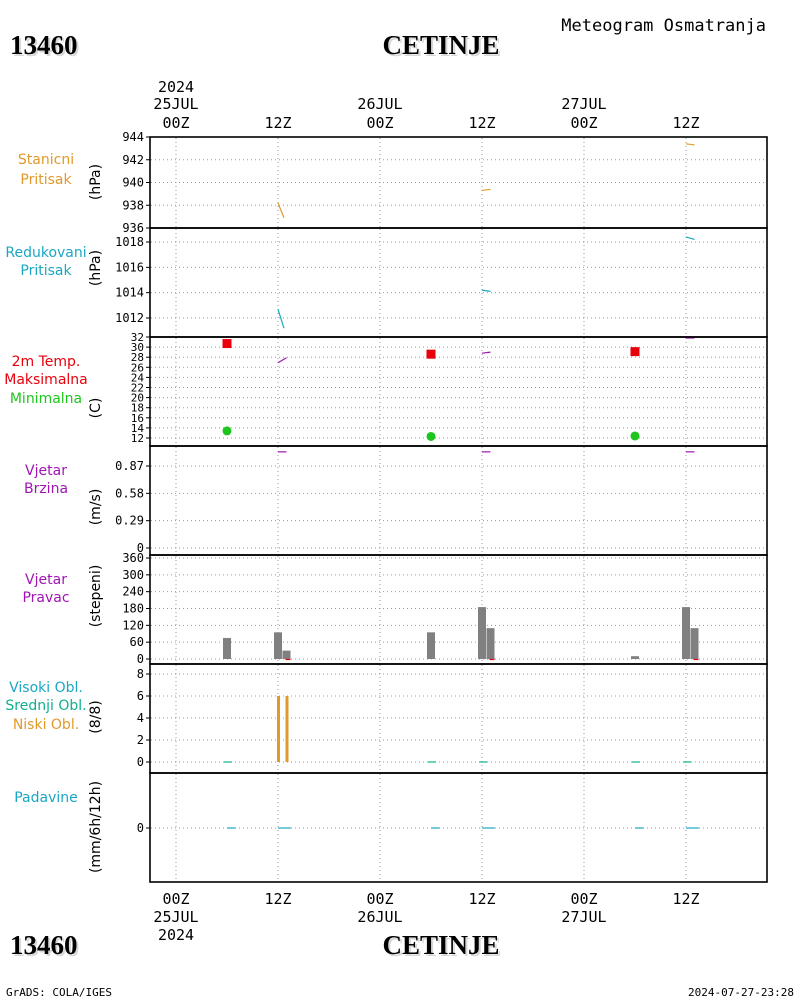 The width and height of the screenshot is (800, 1000). I want to click on footer-left: GrADS: COLA/IGES, so click(59, 992).